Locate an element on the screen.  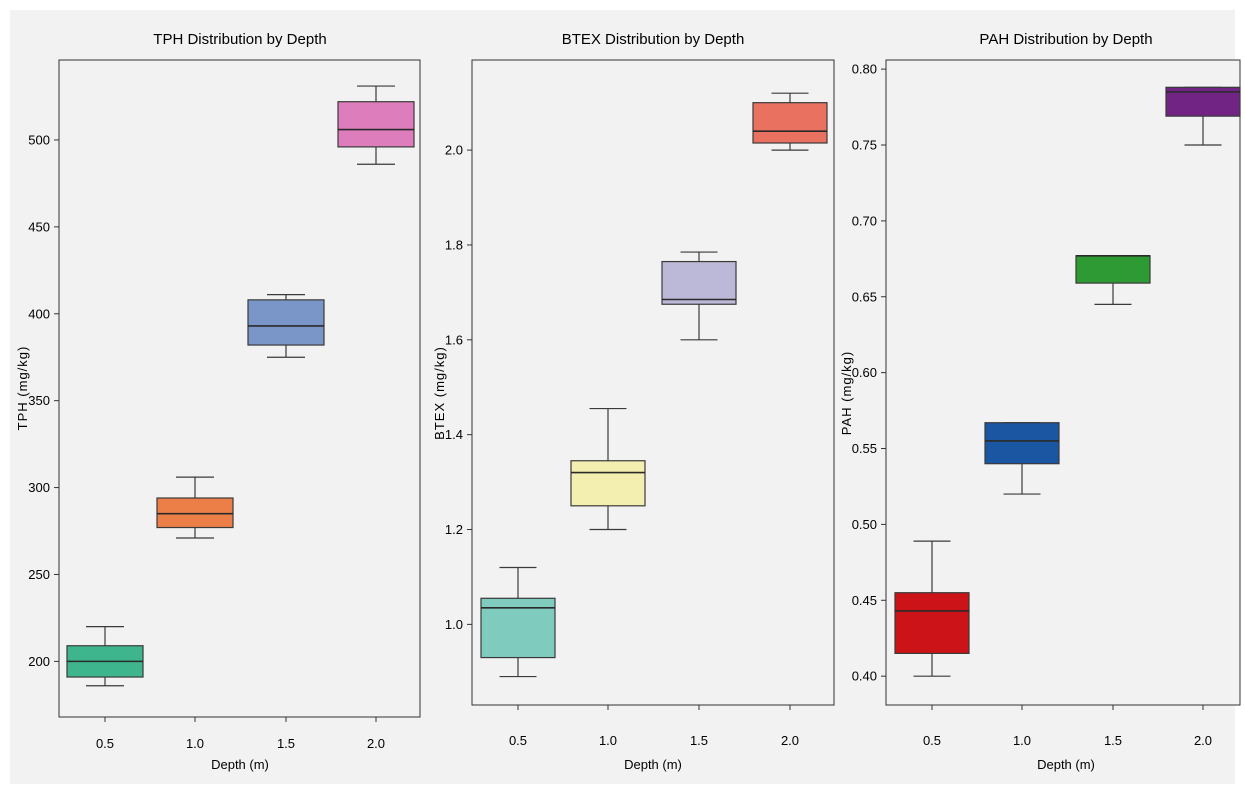
btex-x-tick-label: 1.0 is located at coordinates (608, 740).